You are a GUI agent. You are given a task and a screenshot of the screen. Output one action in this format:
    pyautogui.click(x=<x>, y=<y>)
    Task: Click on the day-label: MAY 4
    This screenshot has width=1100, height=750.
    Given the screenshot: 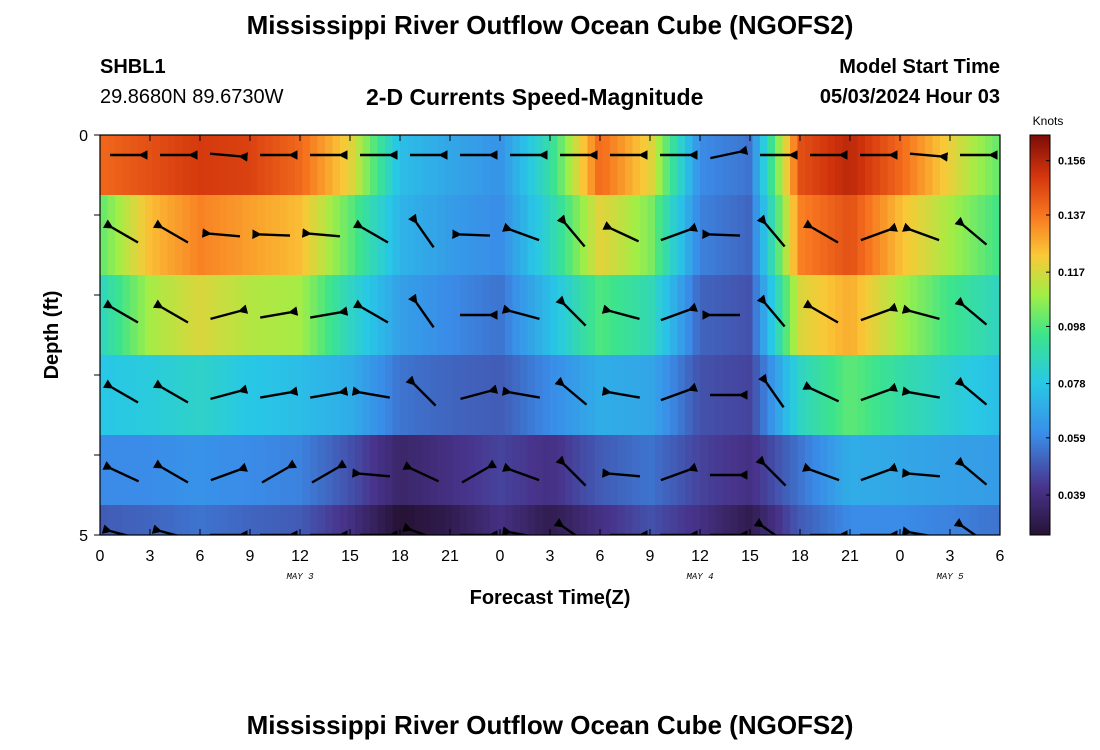 What is the action you would take?
    pyautogui.click(x=699, y=577)
    